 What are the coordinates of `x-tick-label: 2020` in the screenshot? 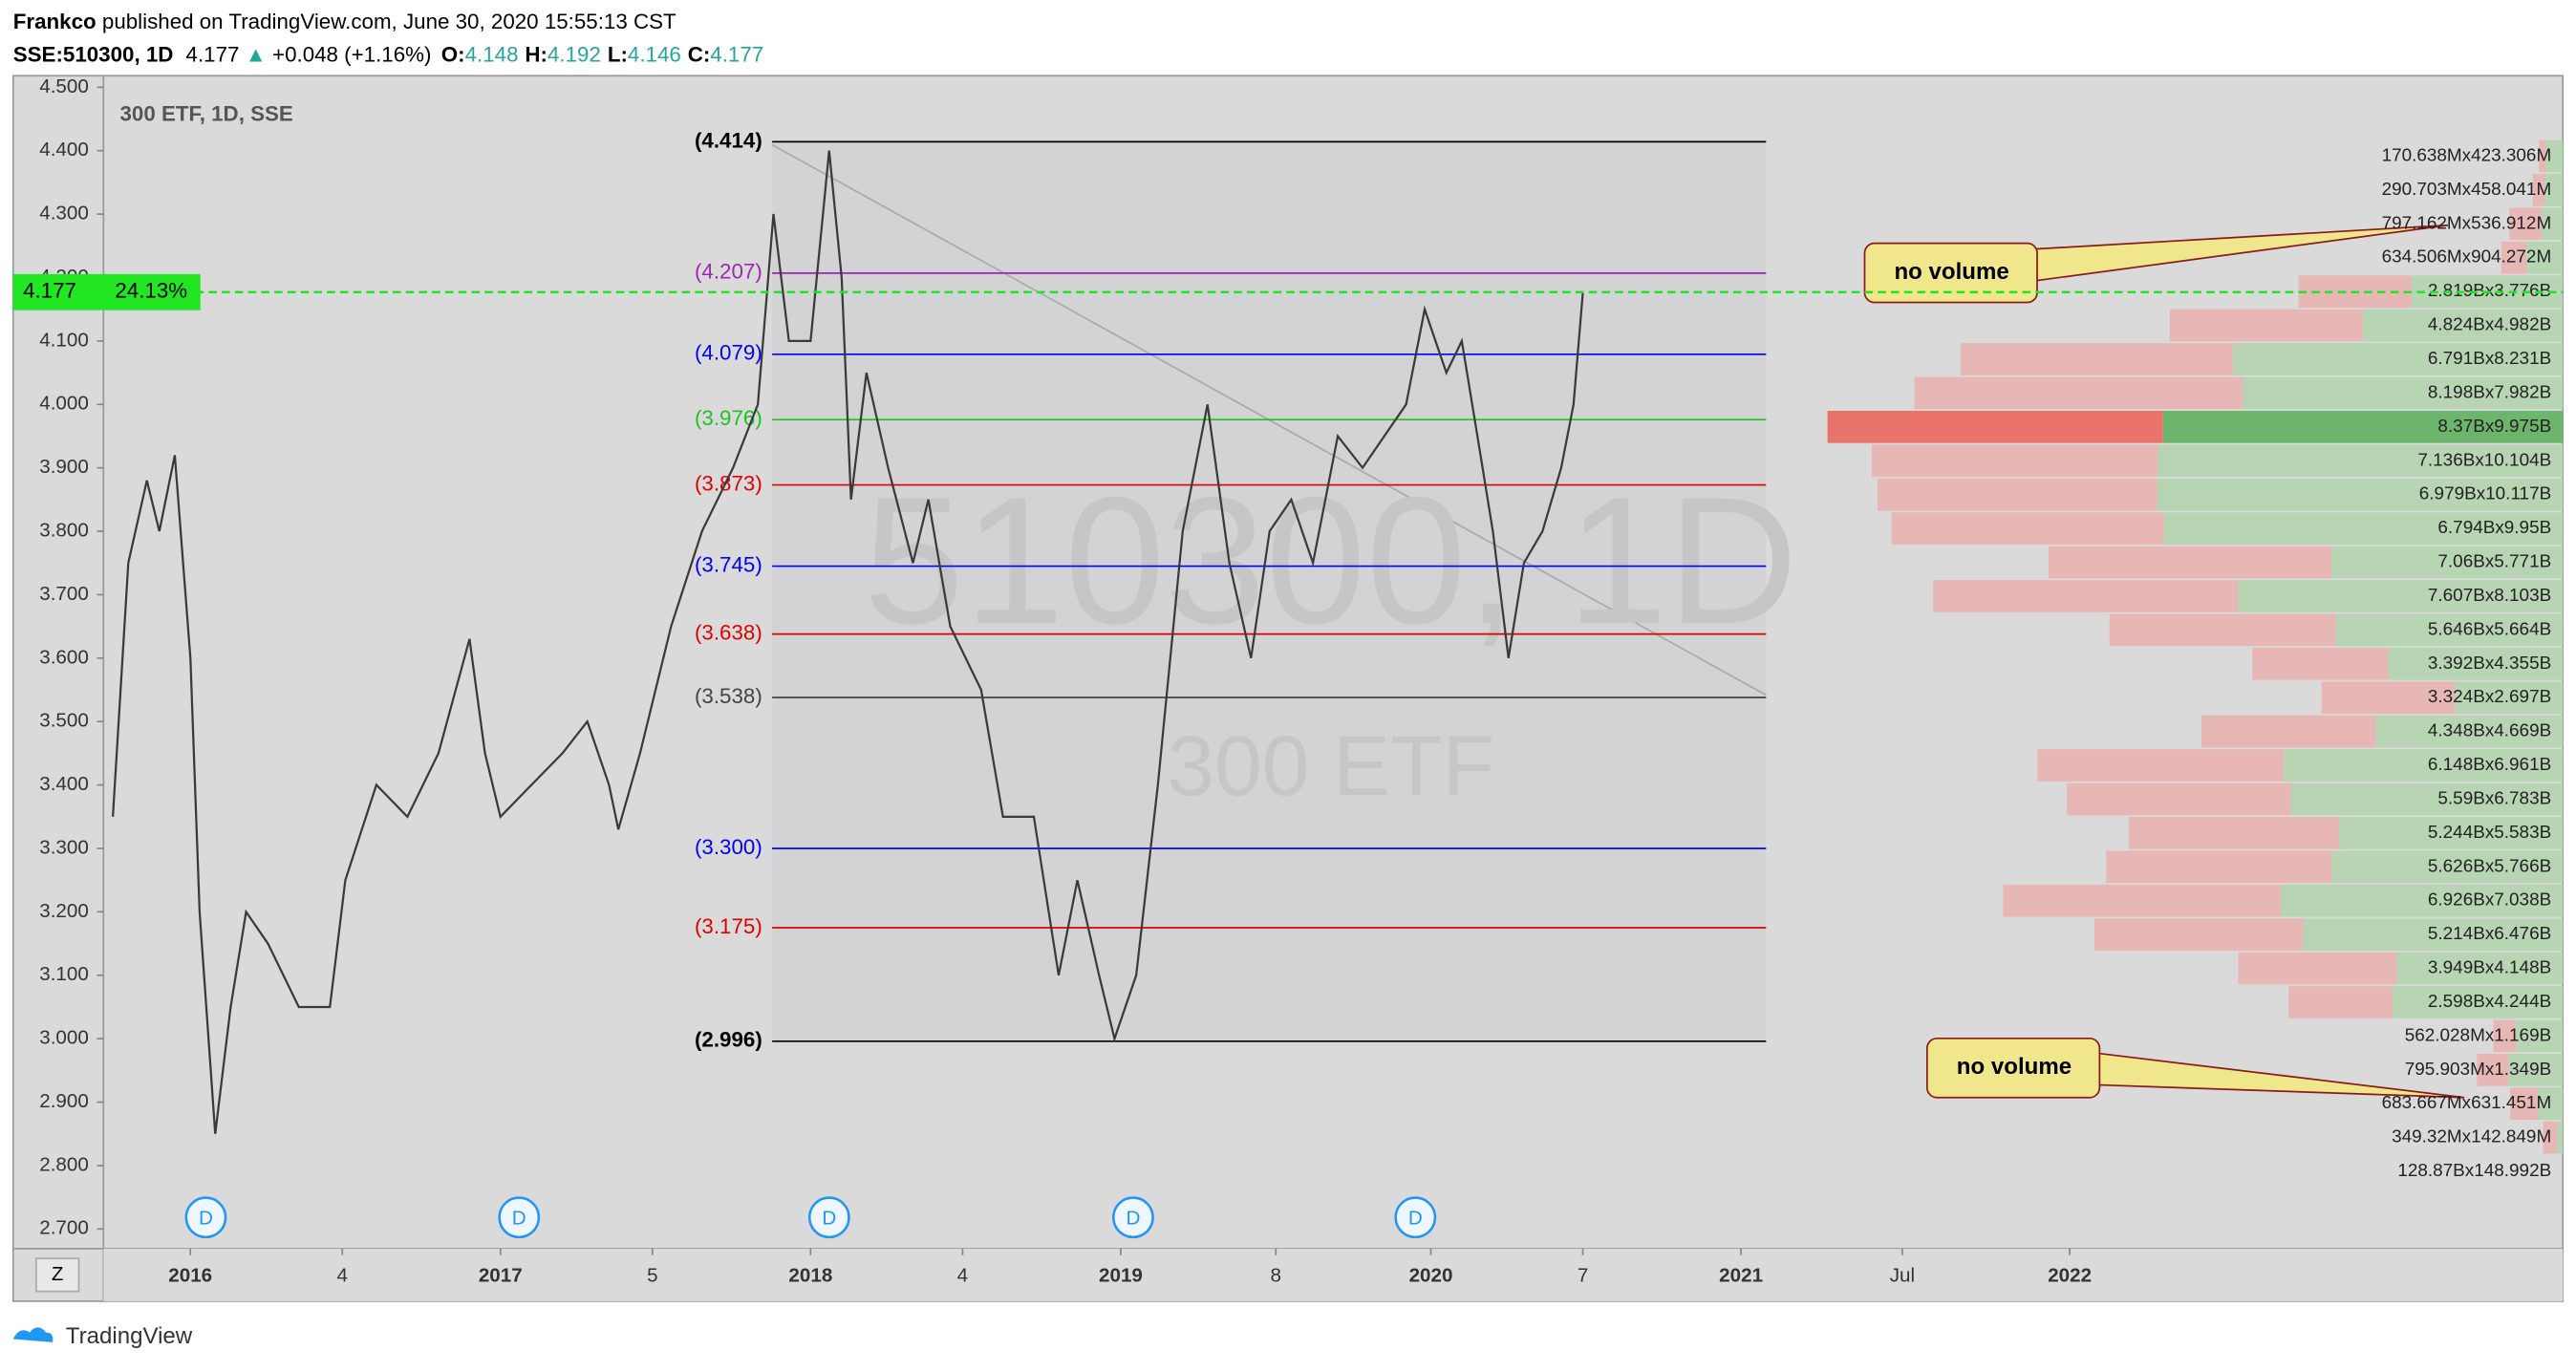 It's located at (1431, 1276).